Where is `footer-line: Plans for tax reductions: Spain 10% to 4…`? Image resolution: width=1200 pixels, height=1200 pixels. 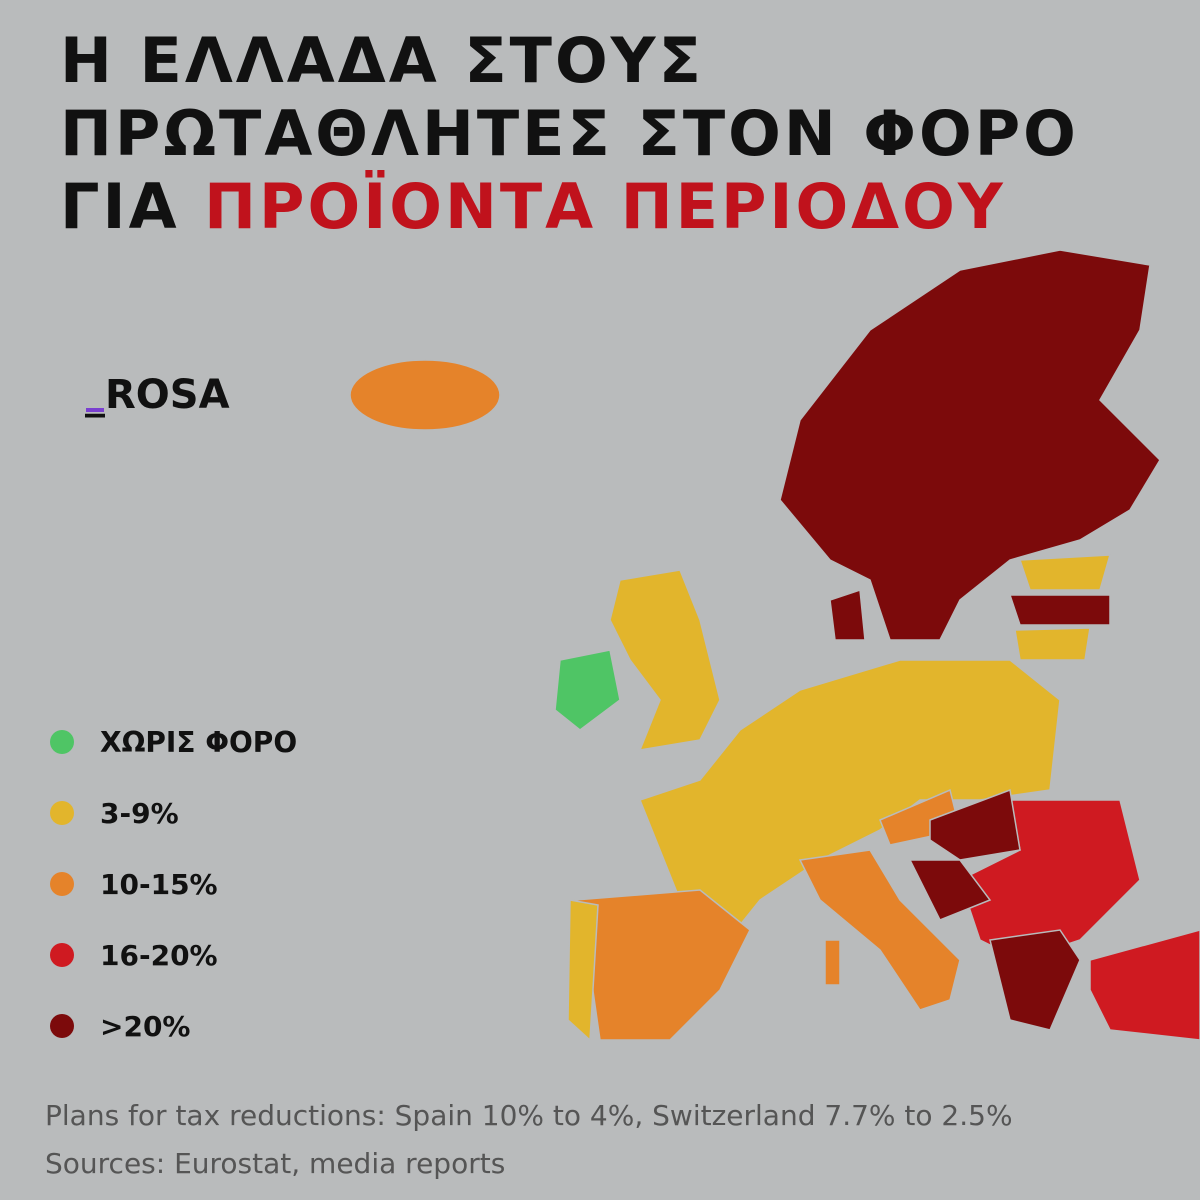 footer-line: Plans for tax reductions: Spain 10% to 4… is located at coordinates (529, 1115).